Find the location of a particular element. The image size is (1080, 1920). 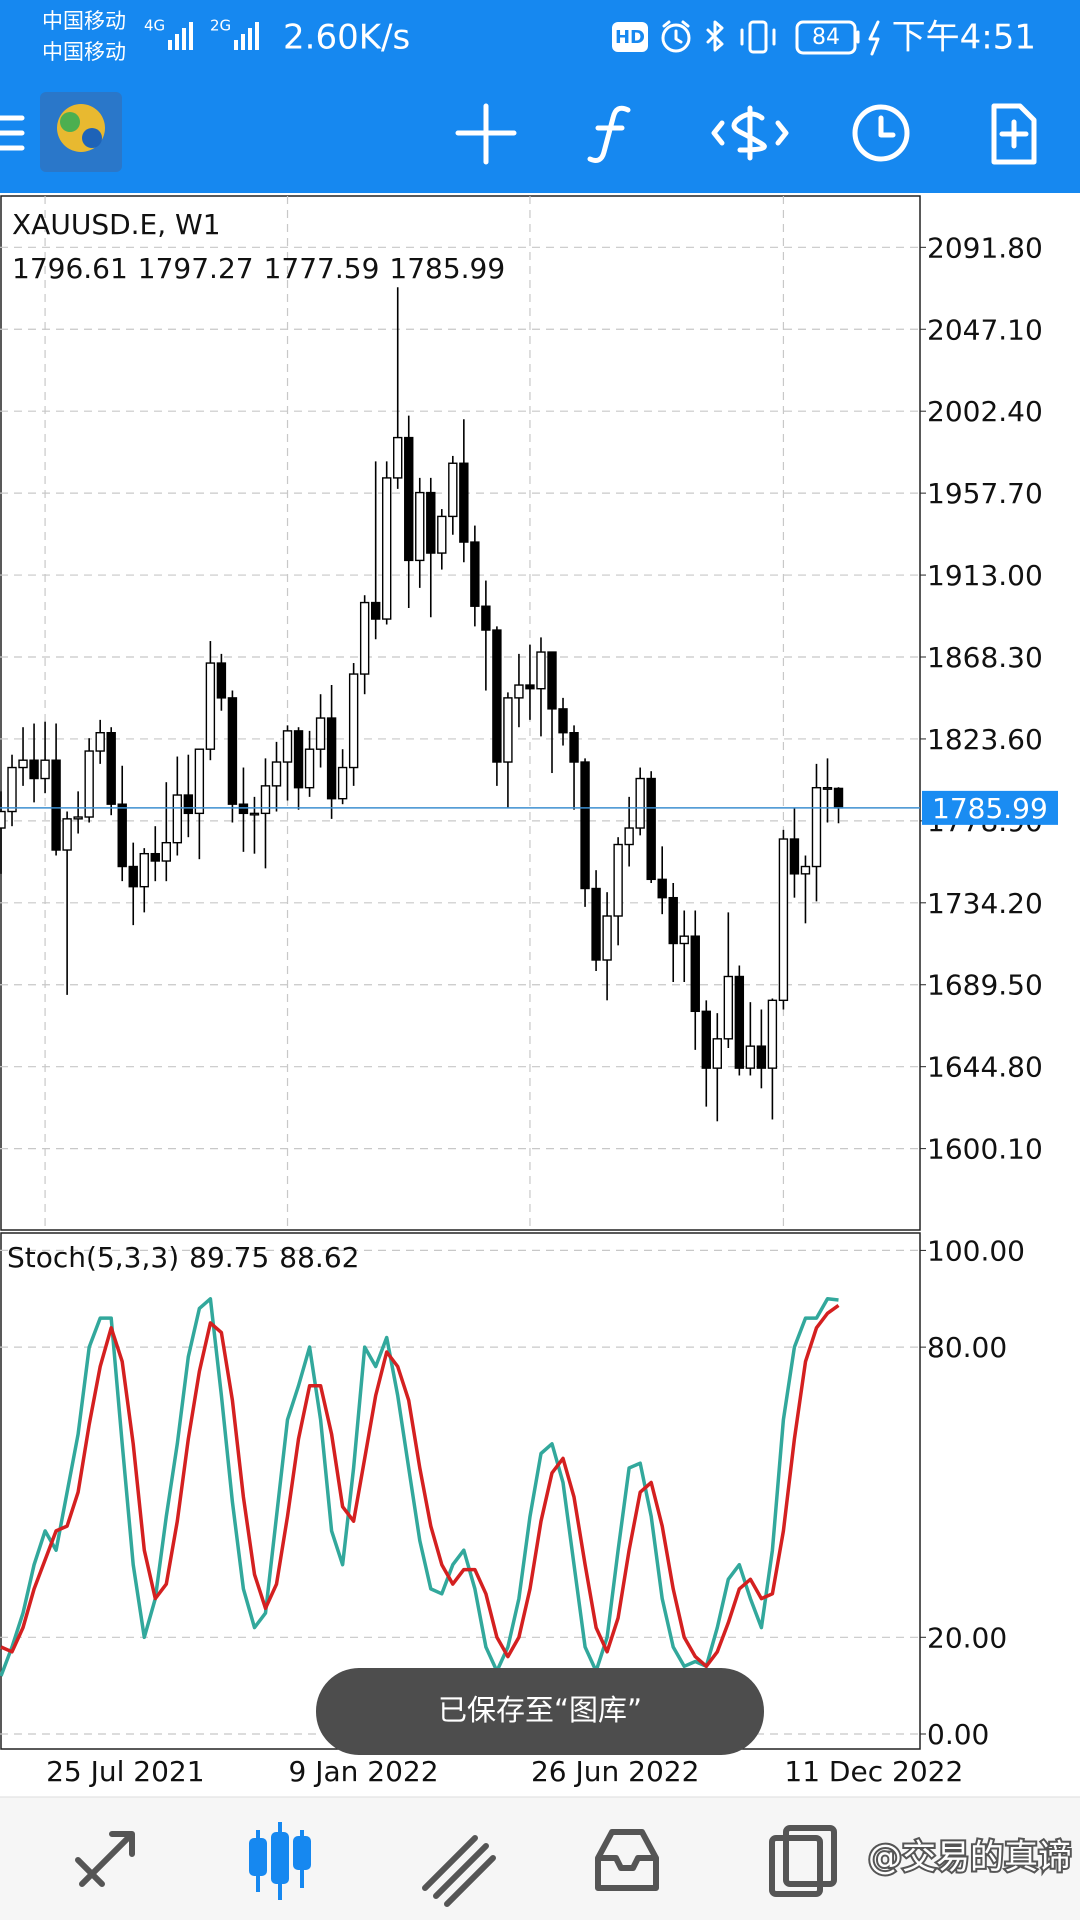

y-tick-label: 1689.50 is located at coordinates (985, 985).